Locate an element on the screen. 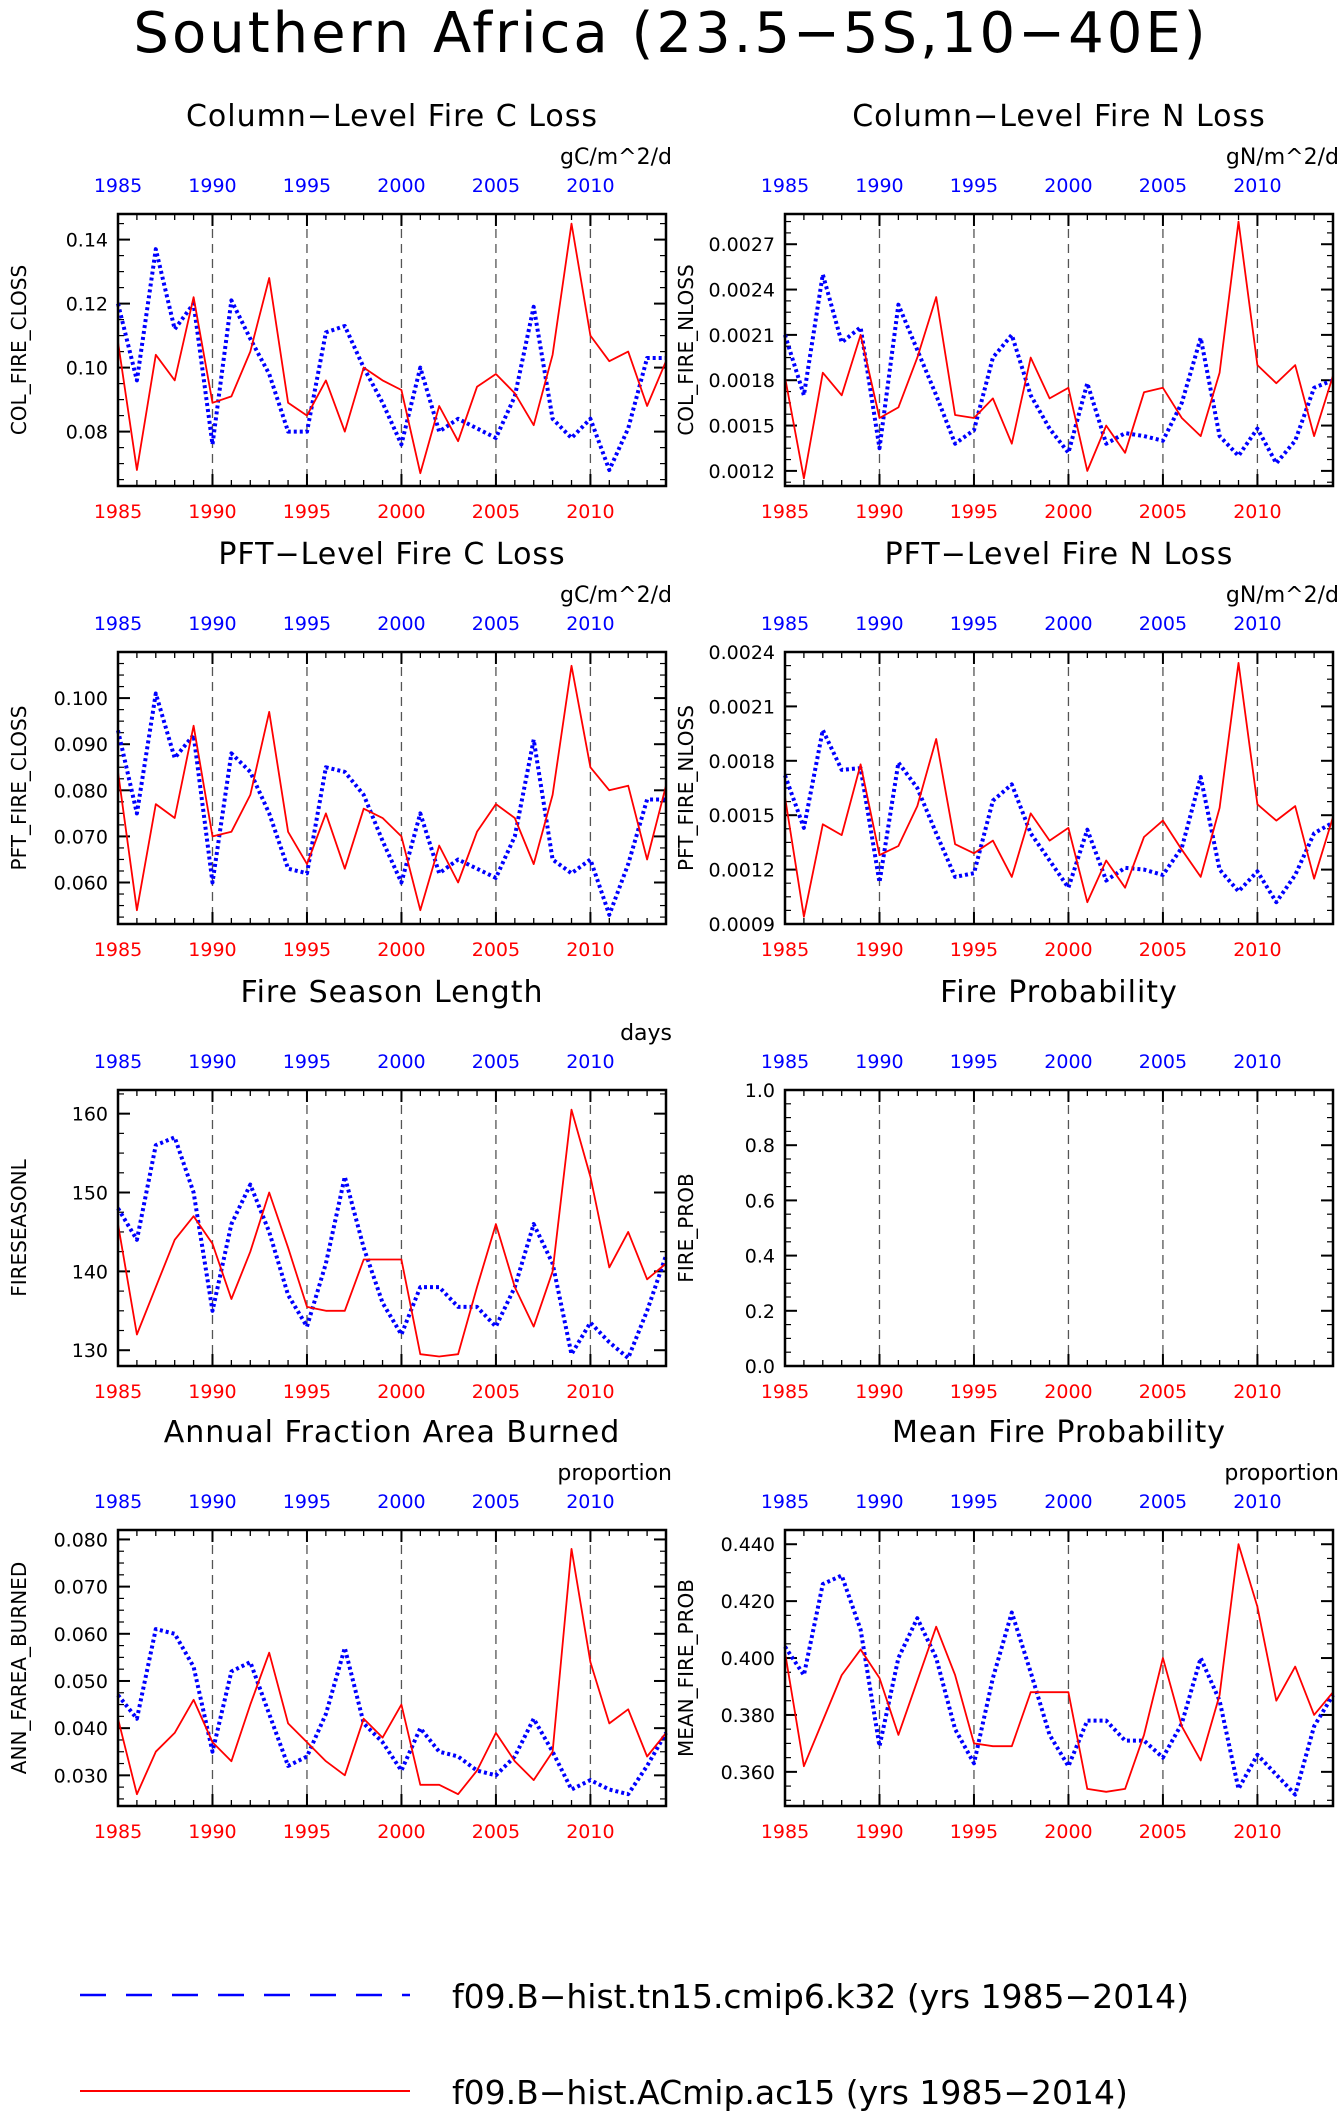 The width and height of the screenshot is (1339, 2119). y-tick-label: 0.08 is located at coordinates (87, 433).